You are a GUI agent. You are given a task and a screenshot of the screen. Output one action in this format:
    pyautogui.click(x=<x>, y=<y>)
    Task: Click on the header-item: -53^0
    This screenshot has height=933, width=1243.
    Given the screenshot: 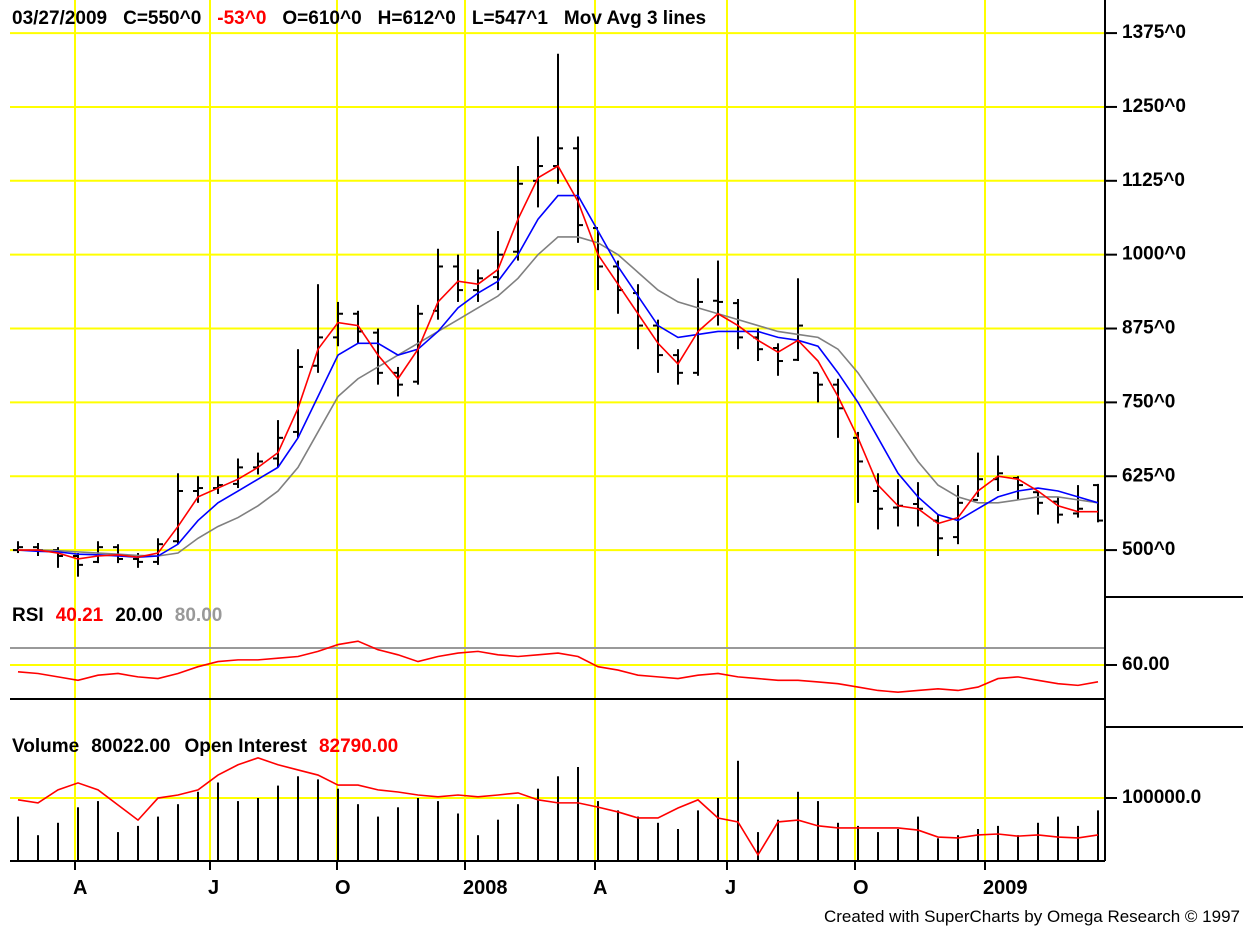 What is the action you would take?
    pyautogui.click(x=241, y=18)
    